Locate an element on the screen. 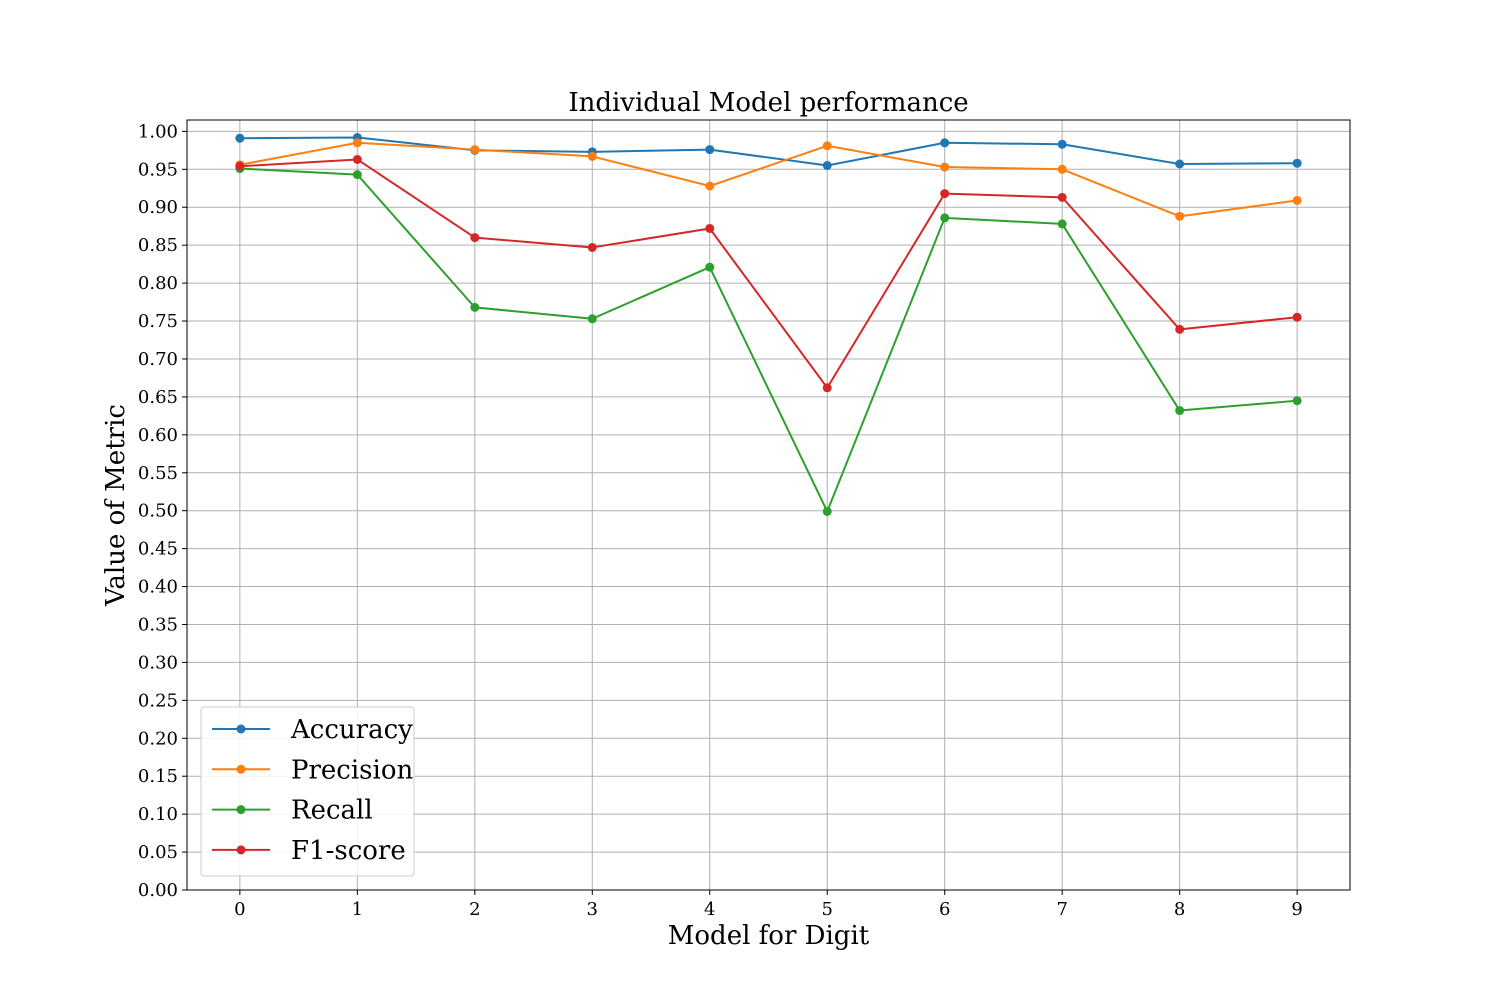 The width and height of the screenshot is (1500, 1000). y-tick-label: 0.00 is located at coordinates (158, 890).